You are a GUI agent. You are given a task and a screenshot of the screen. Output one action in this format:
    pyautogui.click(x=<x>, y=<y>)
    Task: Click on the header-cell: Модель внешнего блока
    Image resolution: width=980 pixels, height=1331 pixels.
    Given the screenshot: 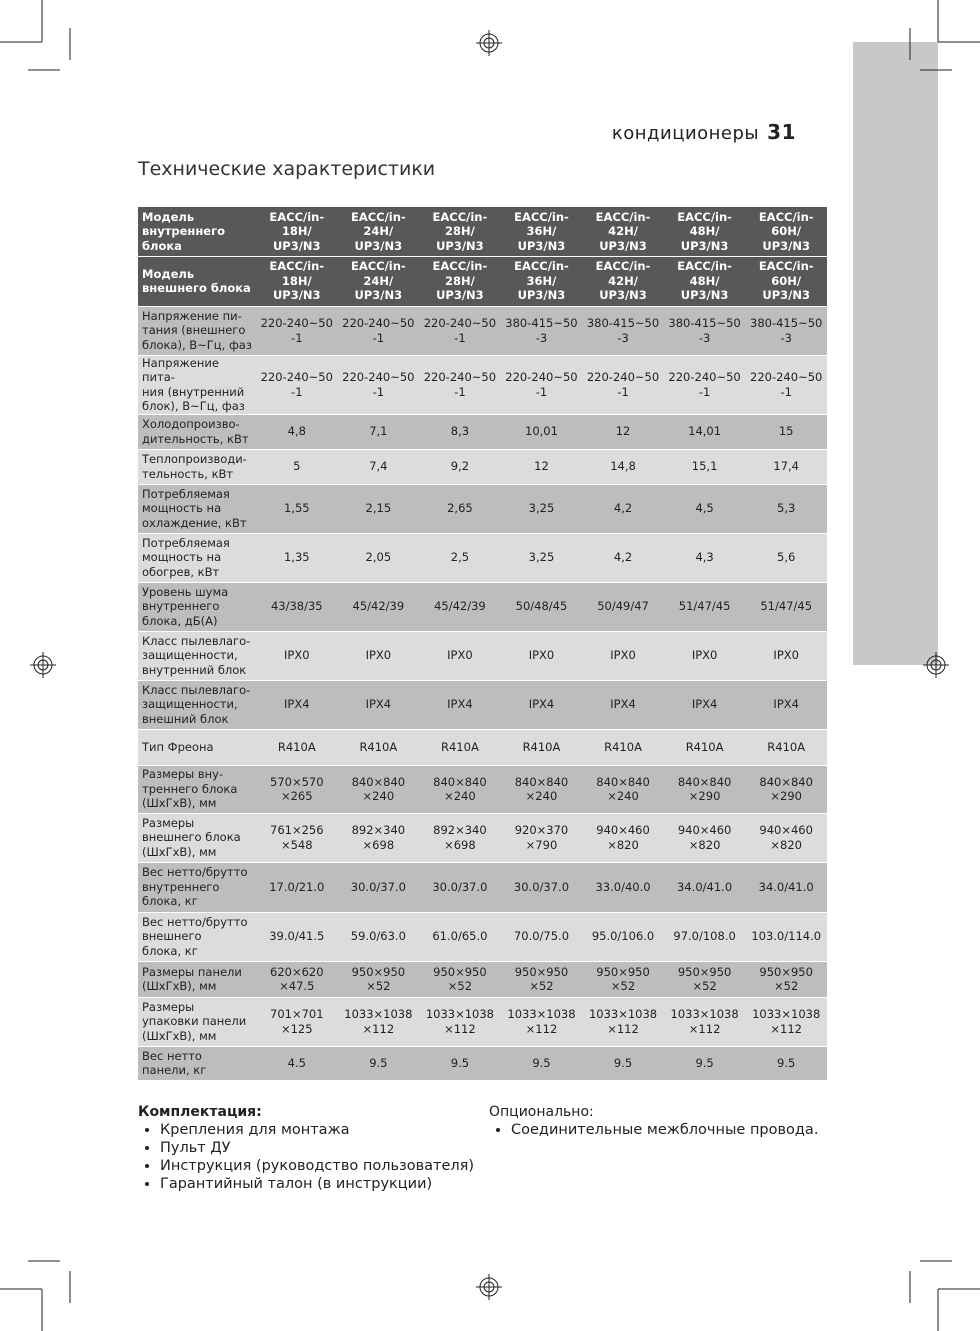 What is the action you would take?
    pyautogui.click(x=197, y=281)
    